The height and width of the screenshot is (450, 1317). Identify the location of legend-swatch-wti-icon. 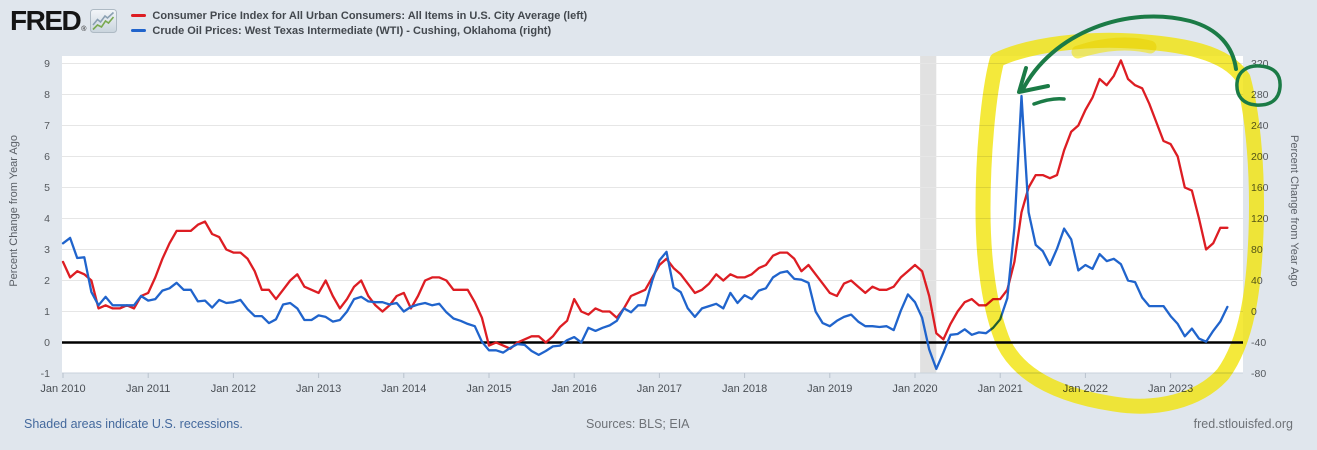
(139, 30).